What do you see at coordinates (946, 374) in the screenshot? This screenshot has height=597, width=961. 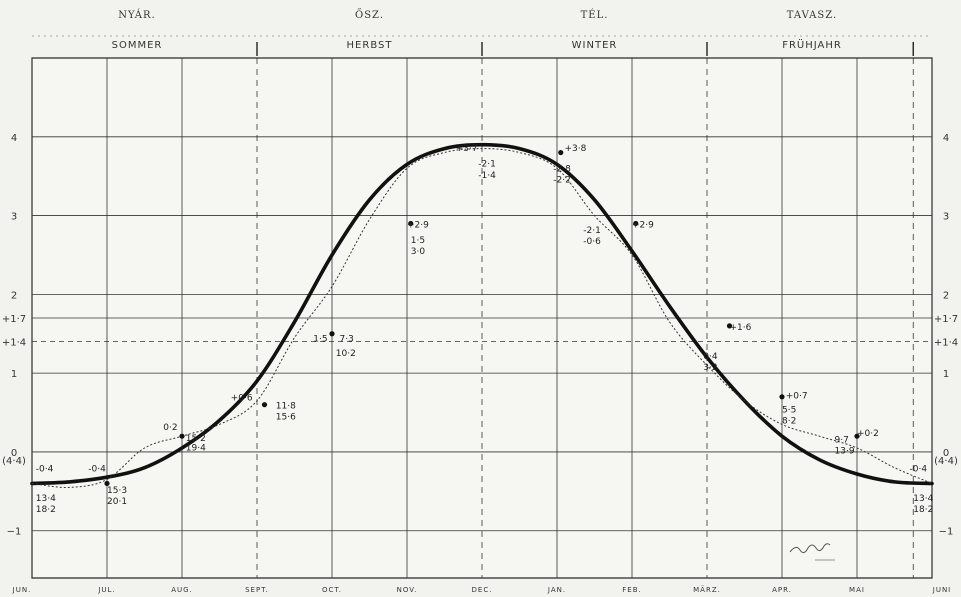 I see `y-tick-label-right: 1` at bounding box center [946, 374].